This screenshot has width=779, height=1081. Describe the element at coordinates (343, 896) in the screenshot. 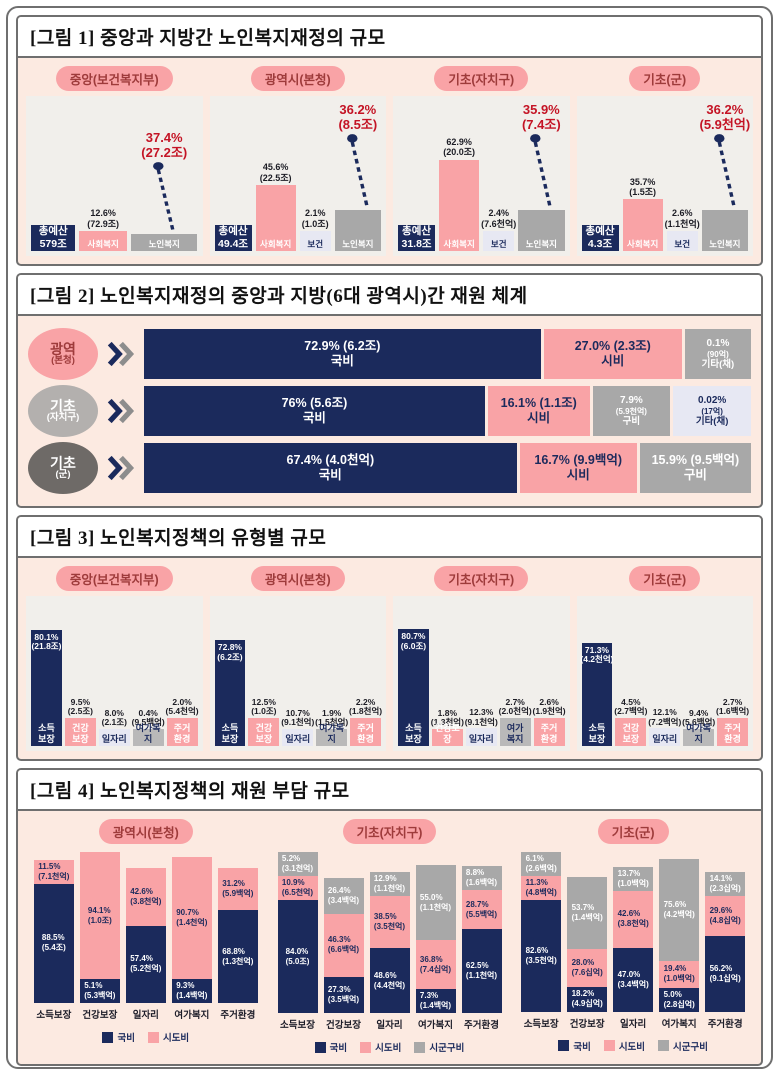

I see `fig4-segment: 26.4% (3.4백억)` at that location.